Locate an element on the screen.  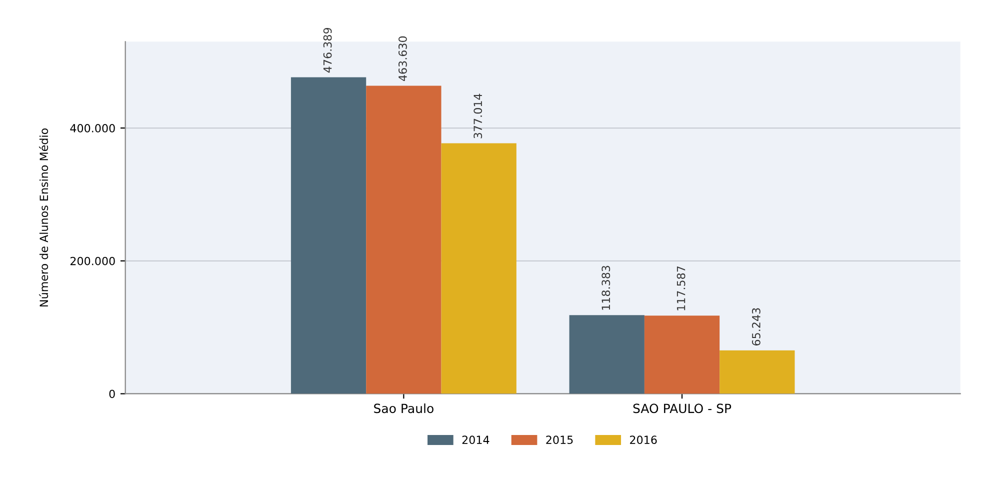
x-tick-label: SAO PAULO - SP is located at coordinates (682, 409).